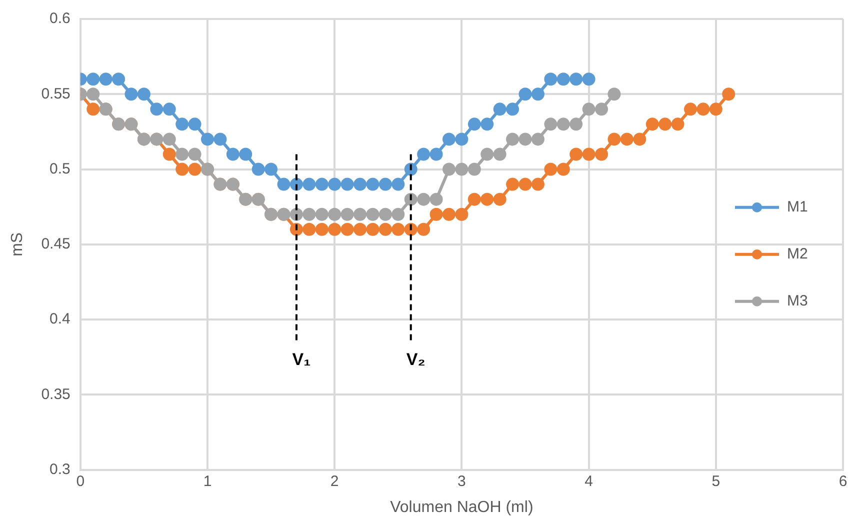 The width and height of the screenshot is (851, 523). I want to click on ref-line-label: V₂, so click(416, 359).